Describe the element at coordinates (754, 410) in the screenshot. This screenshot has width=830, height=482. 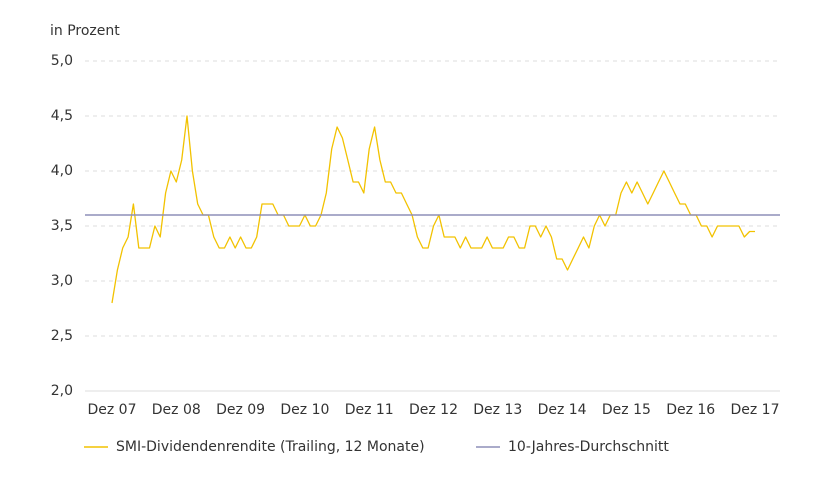
I see `x-tick-label: Dez 17` at that location.